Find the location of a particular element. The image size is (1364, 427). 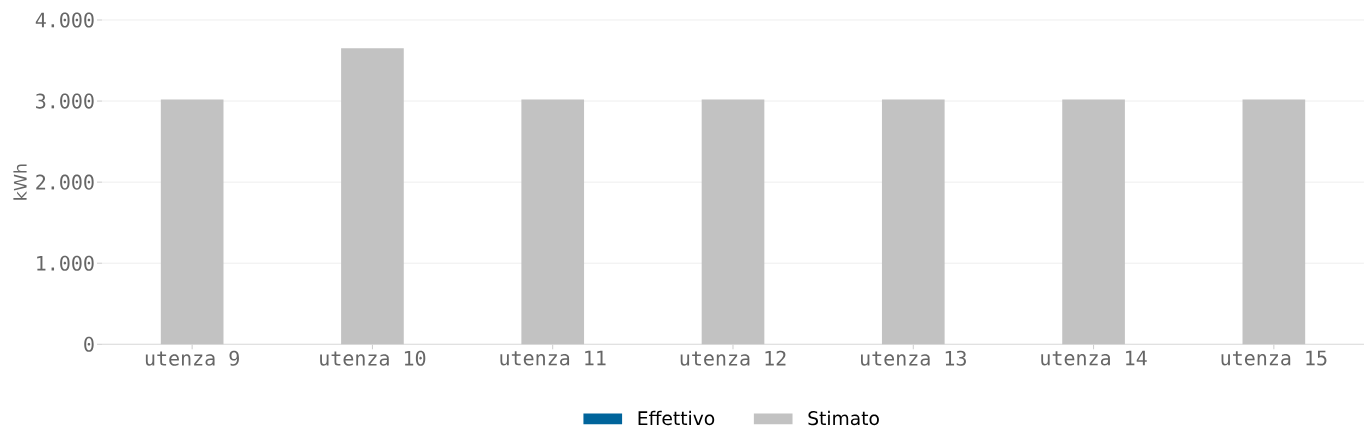

x-tick-label: utenza 13 is located at coordinates (913, 358).